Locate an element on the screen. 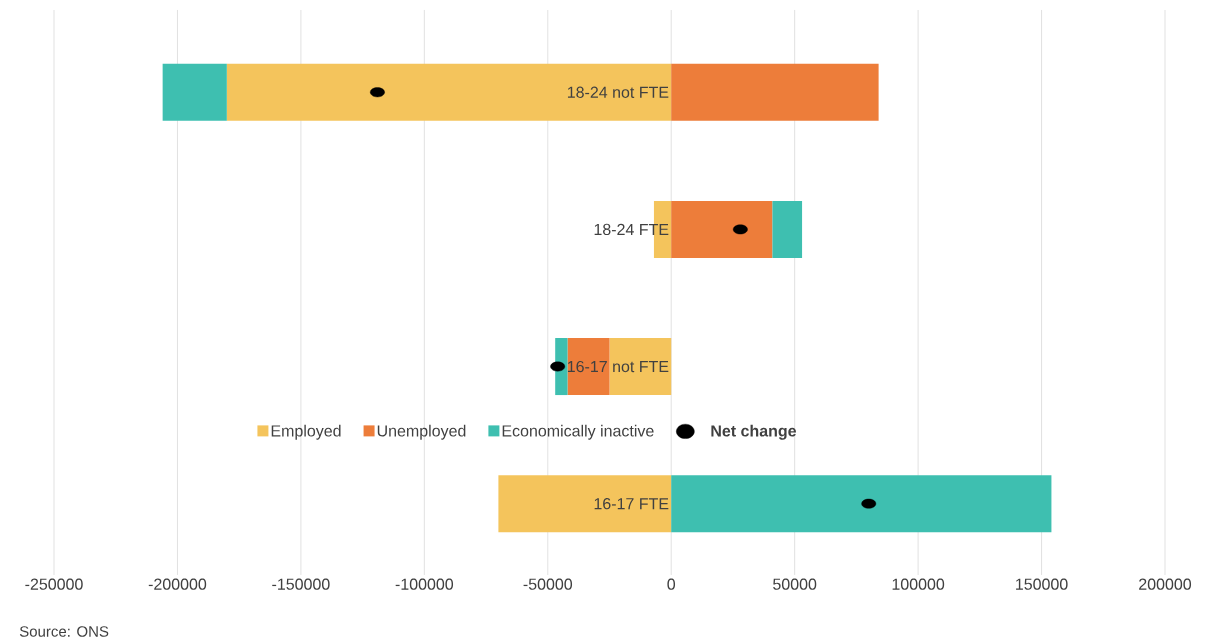  x-tick-label: 200000 is located at coordinates (1165, 584).